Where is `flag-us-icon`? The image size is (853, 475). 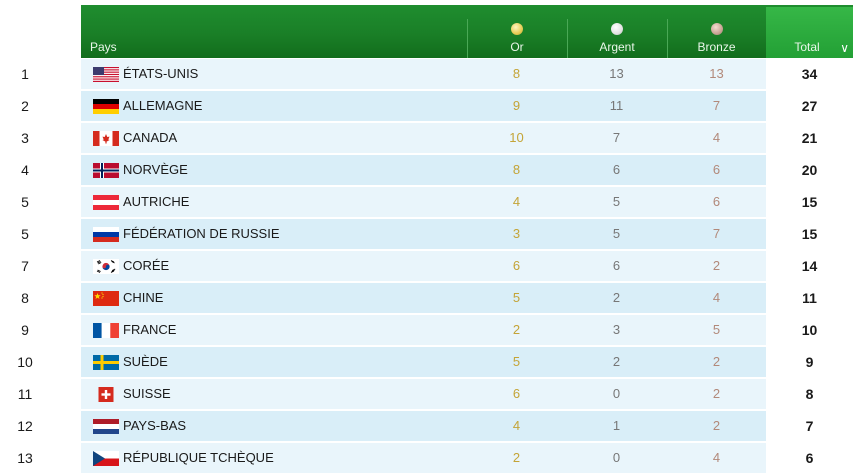 flag-us-icon is located at coordinates (106, 74).